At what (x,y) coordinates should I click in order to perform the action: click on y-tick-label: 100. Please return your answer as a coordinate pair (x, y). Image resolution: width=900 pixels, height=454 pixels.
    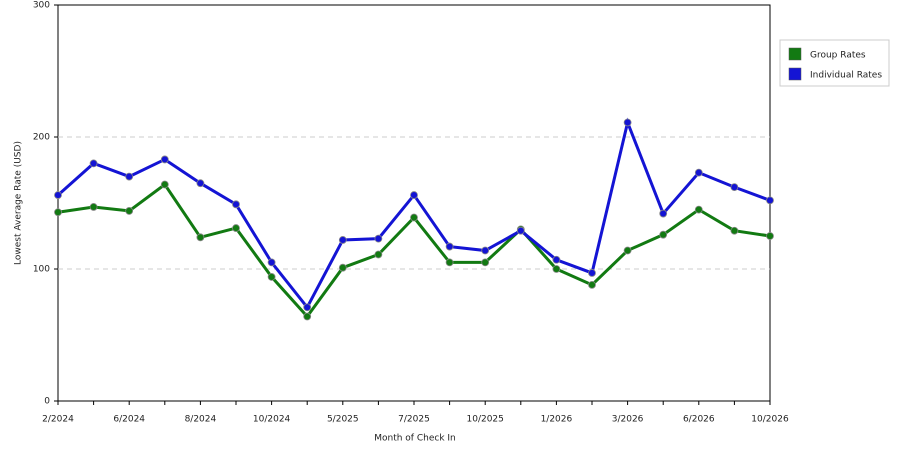
    Looking at the image, I should click on (41, 270).